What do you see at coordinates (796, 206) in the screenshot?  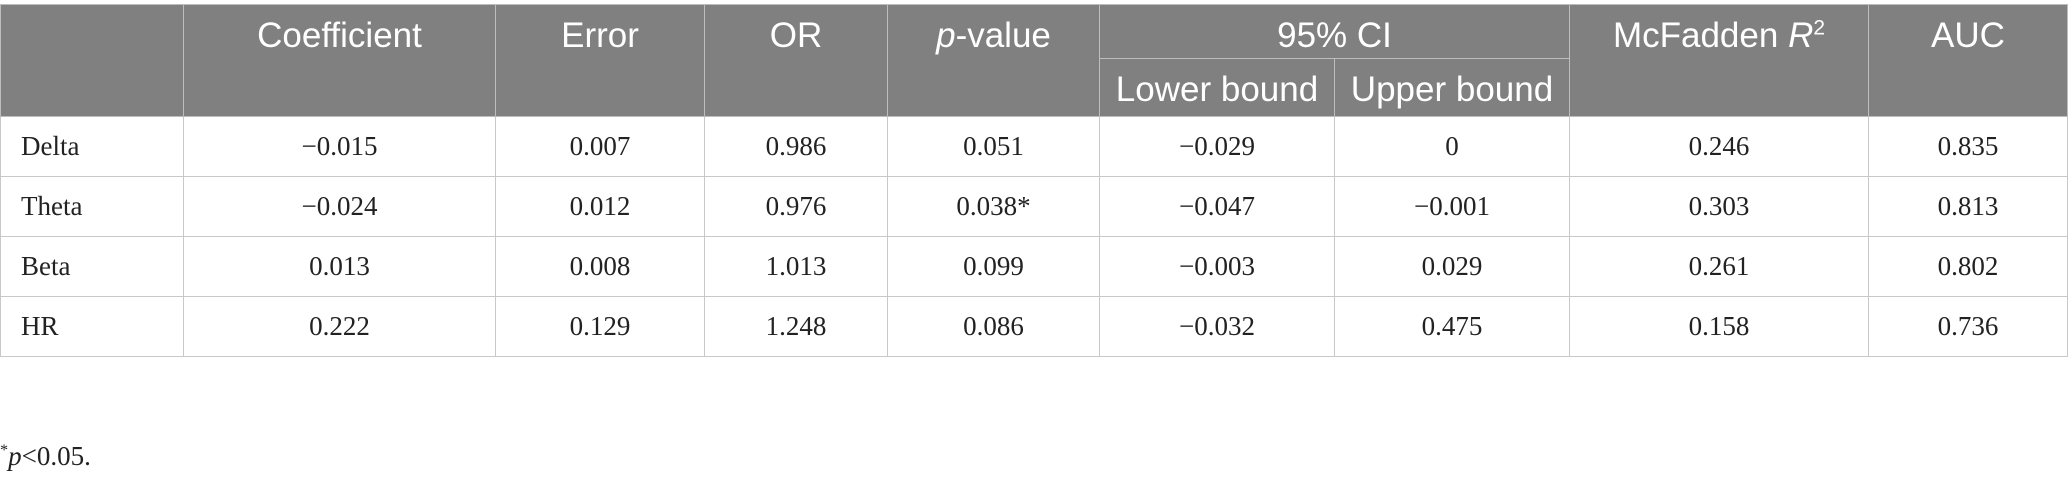 I see `cell-or: 0.976` at bounding box center [796, 206].